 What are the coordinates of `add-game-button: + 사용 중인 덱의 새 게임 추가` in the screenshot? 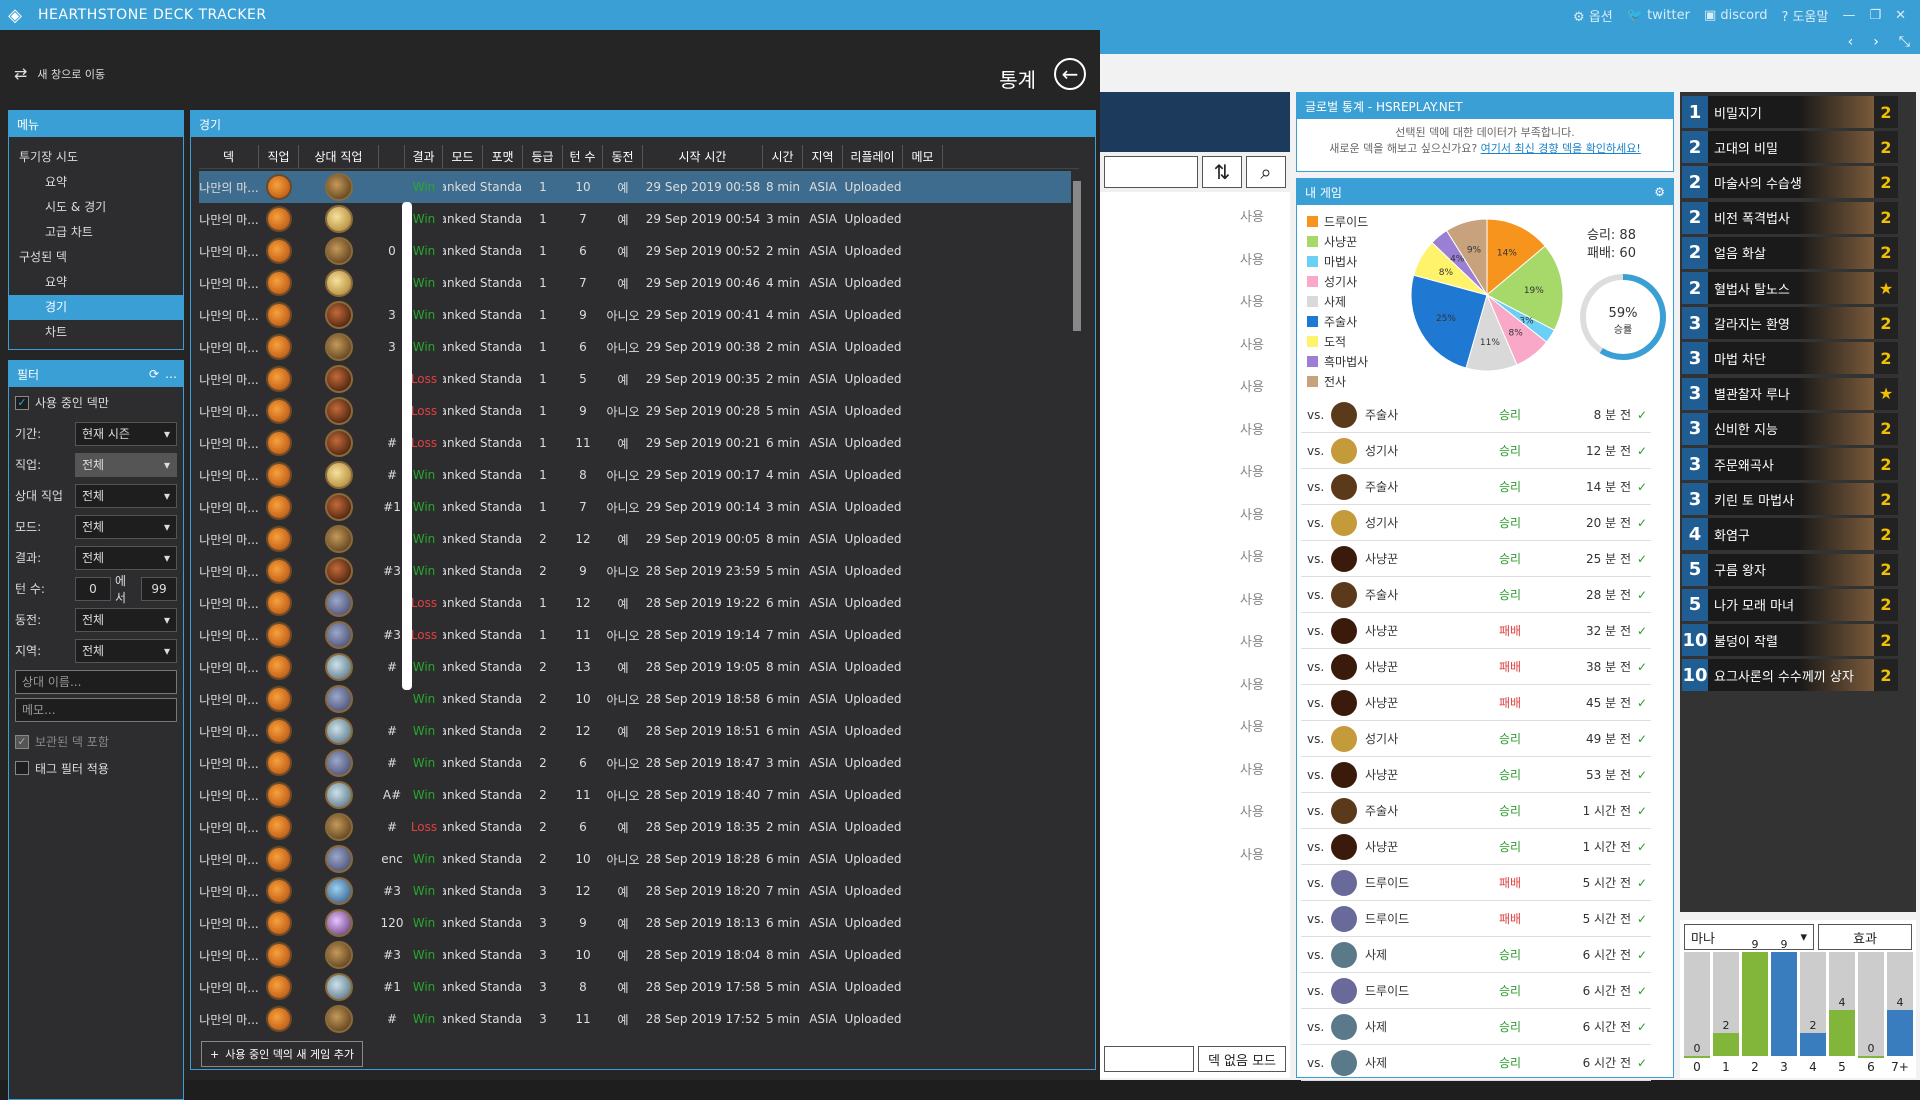 It's located at (282, 1054).